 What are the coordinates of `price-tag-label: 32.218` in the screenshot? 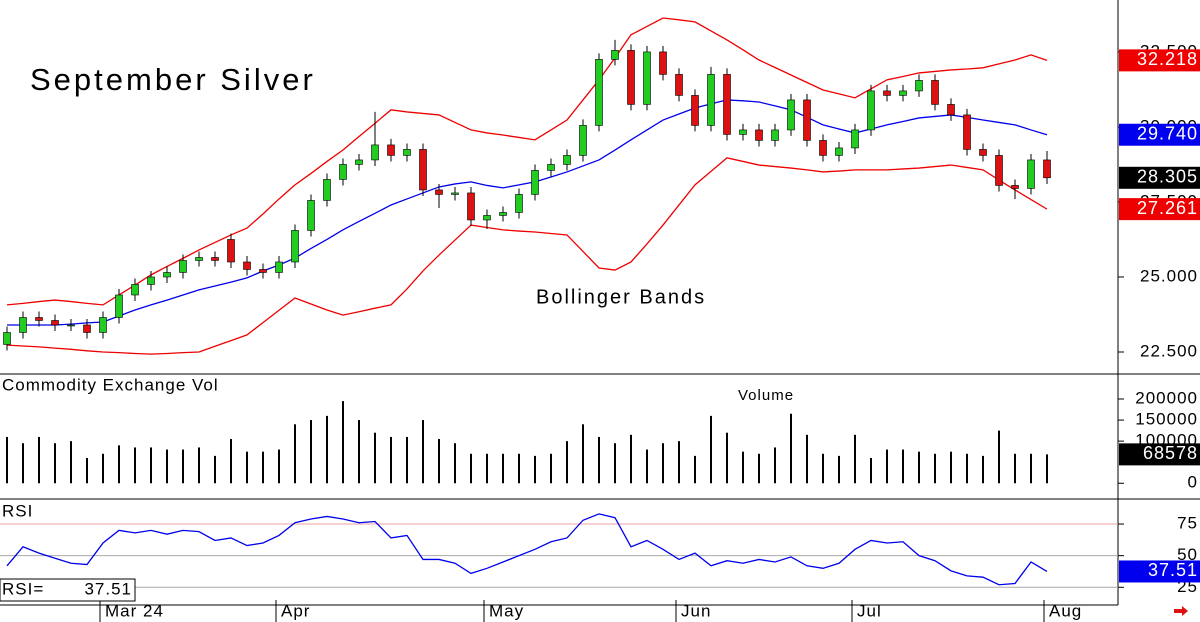 It's located at (1167, 59).